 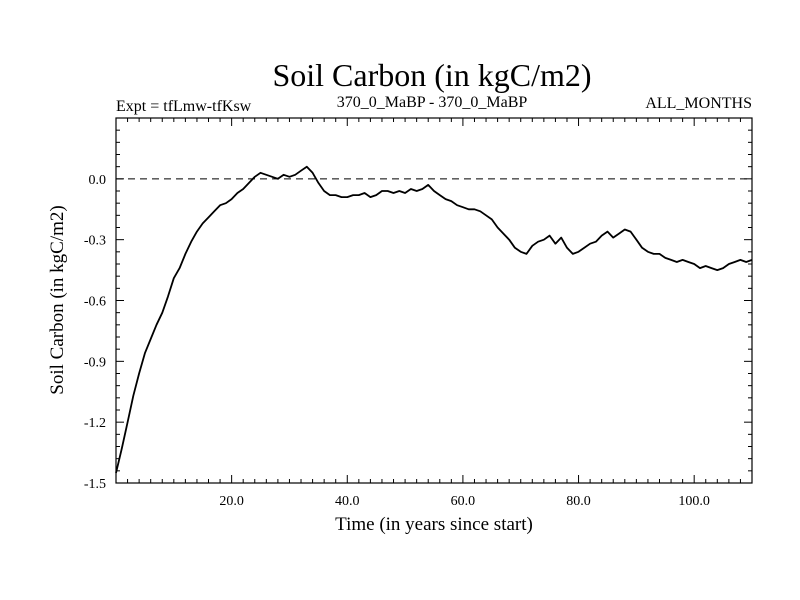 What do you see at coordinates (95, 484) in the screenshot?
I see `y-tick-label: -1.5` at bounding box center [95, 484].